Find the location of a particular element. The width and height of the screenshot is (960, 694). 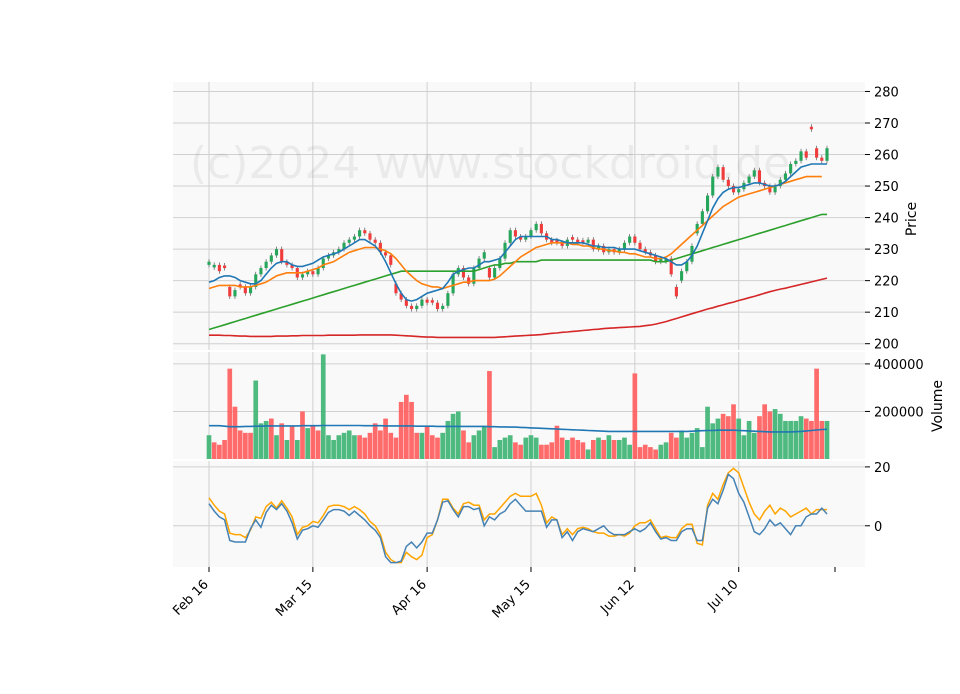

oscillator-lines is located at coordinates (518, 515).